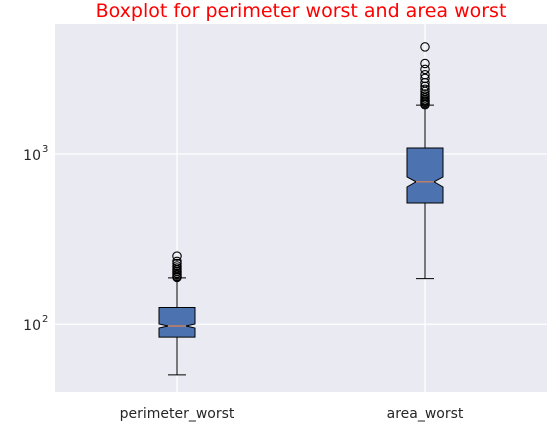  What do you see at coordinates (45, 319) in the screenshot?
I see `y-tick-exponent-0: 2` at bounding box center [45, 319].